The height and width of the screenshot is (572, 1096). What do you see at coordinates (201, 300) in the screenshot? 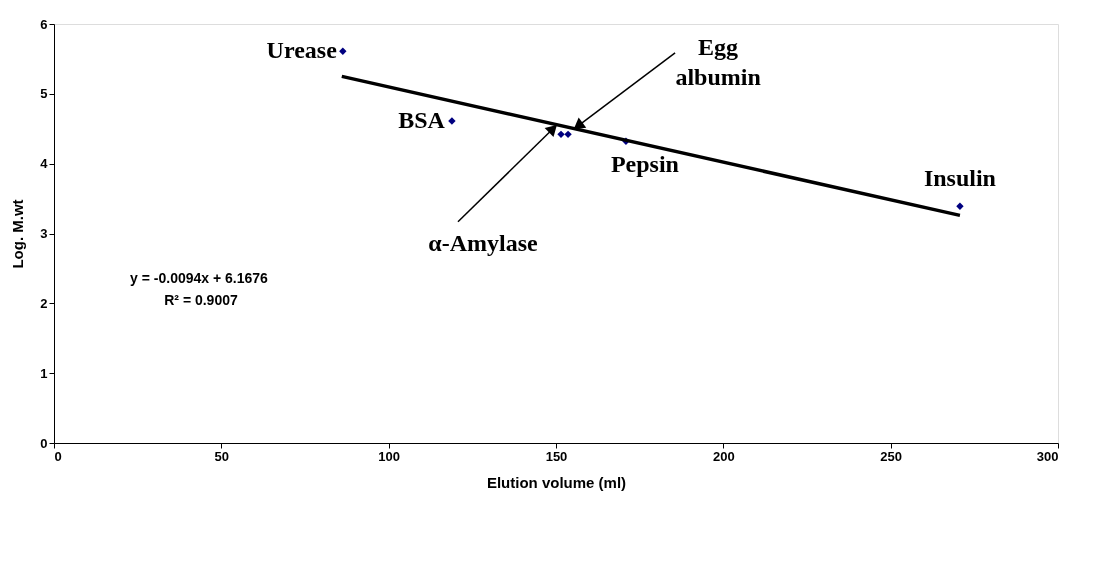
I see `annotation: R² = 0.9007` at bounding box center [201, 300].